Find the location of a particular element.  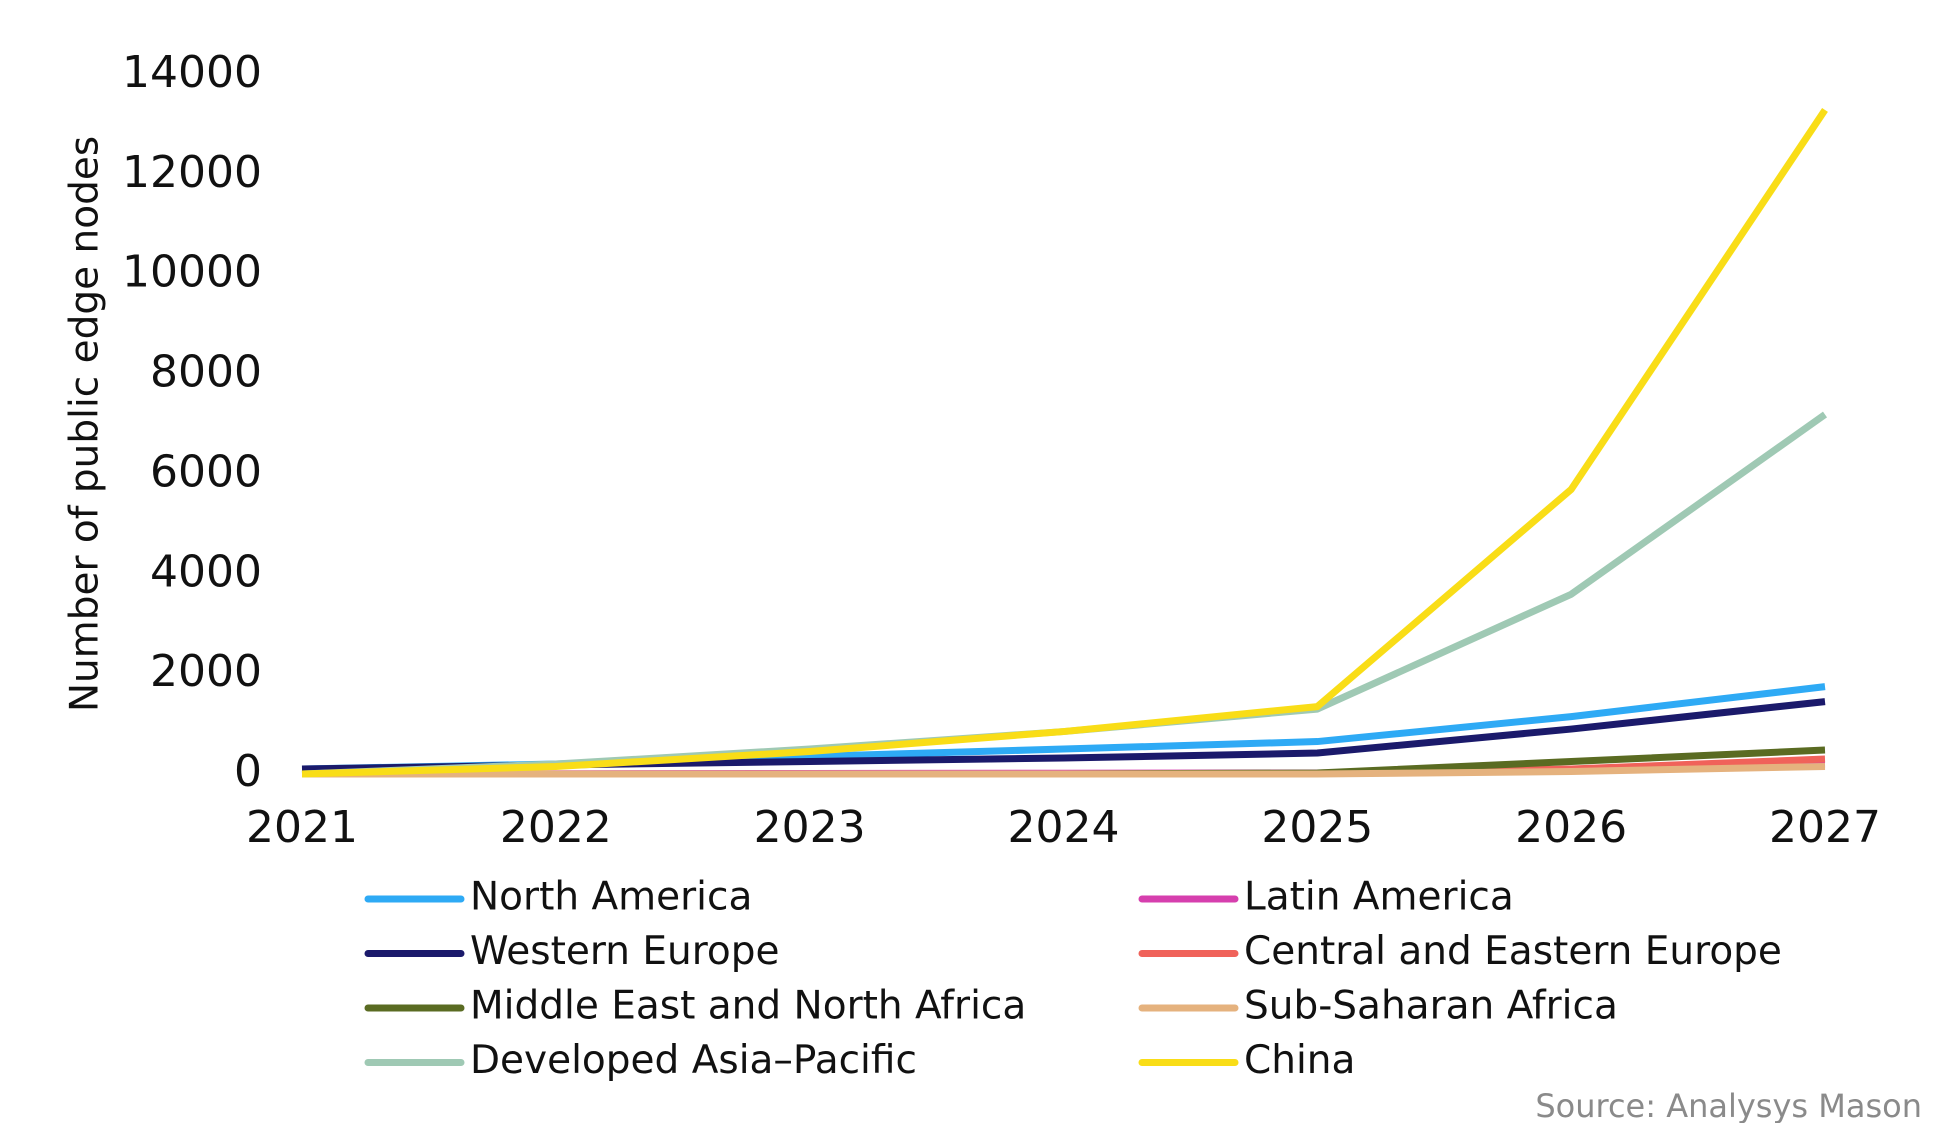

y-tick-label: 6000 is located at coordinates (206, 471).